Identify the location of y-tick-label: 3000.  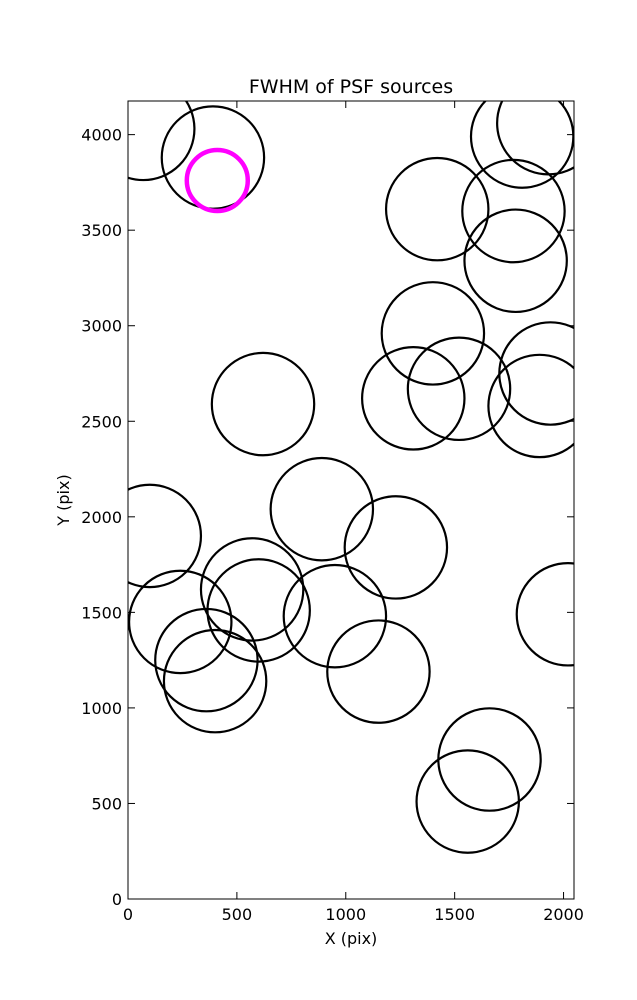
(101, 326).